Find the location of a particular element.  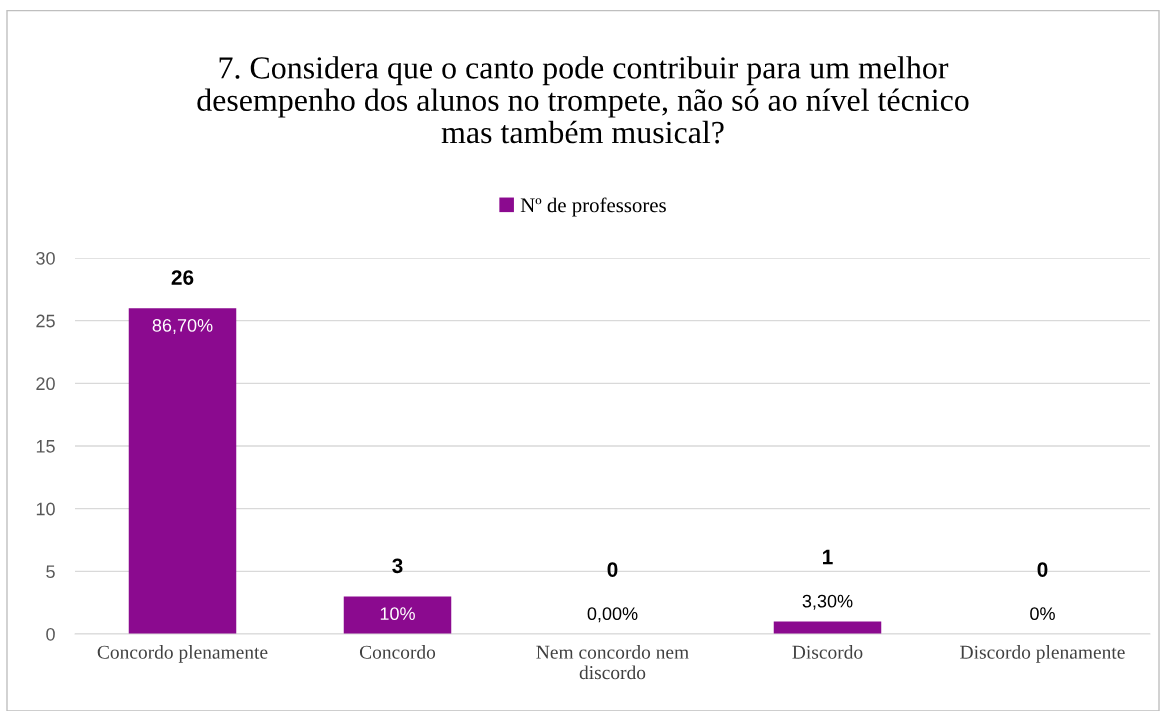

data-label: 1 is located at coordinates (828, 557).